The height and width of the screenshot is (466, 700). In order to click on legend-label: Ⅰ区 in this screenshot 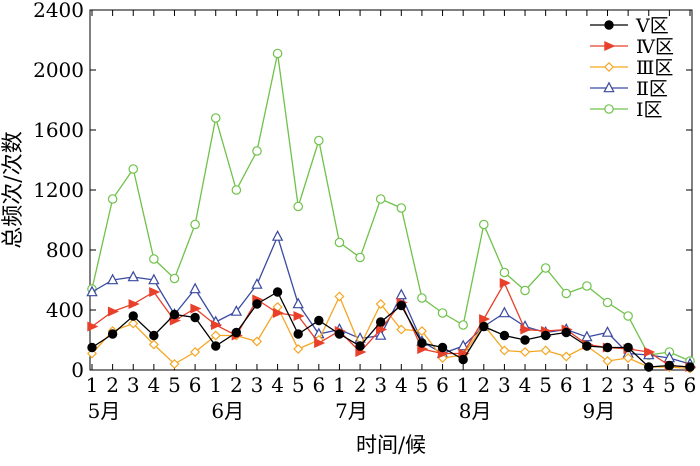, I will do `click(649, 110)`.